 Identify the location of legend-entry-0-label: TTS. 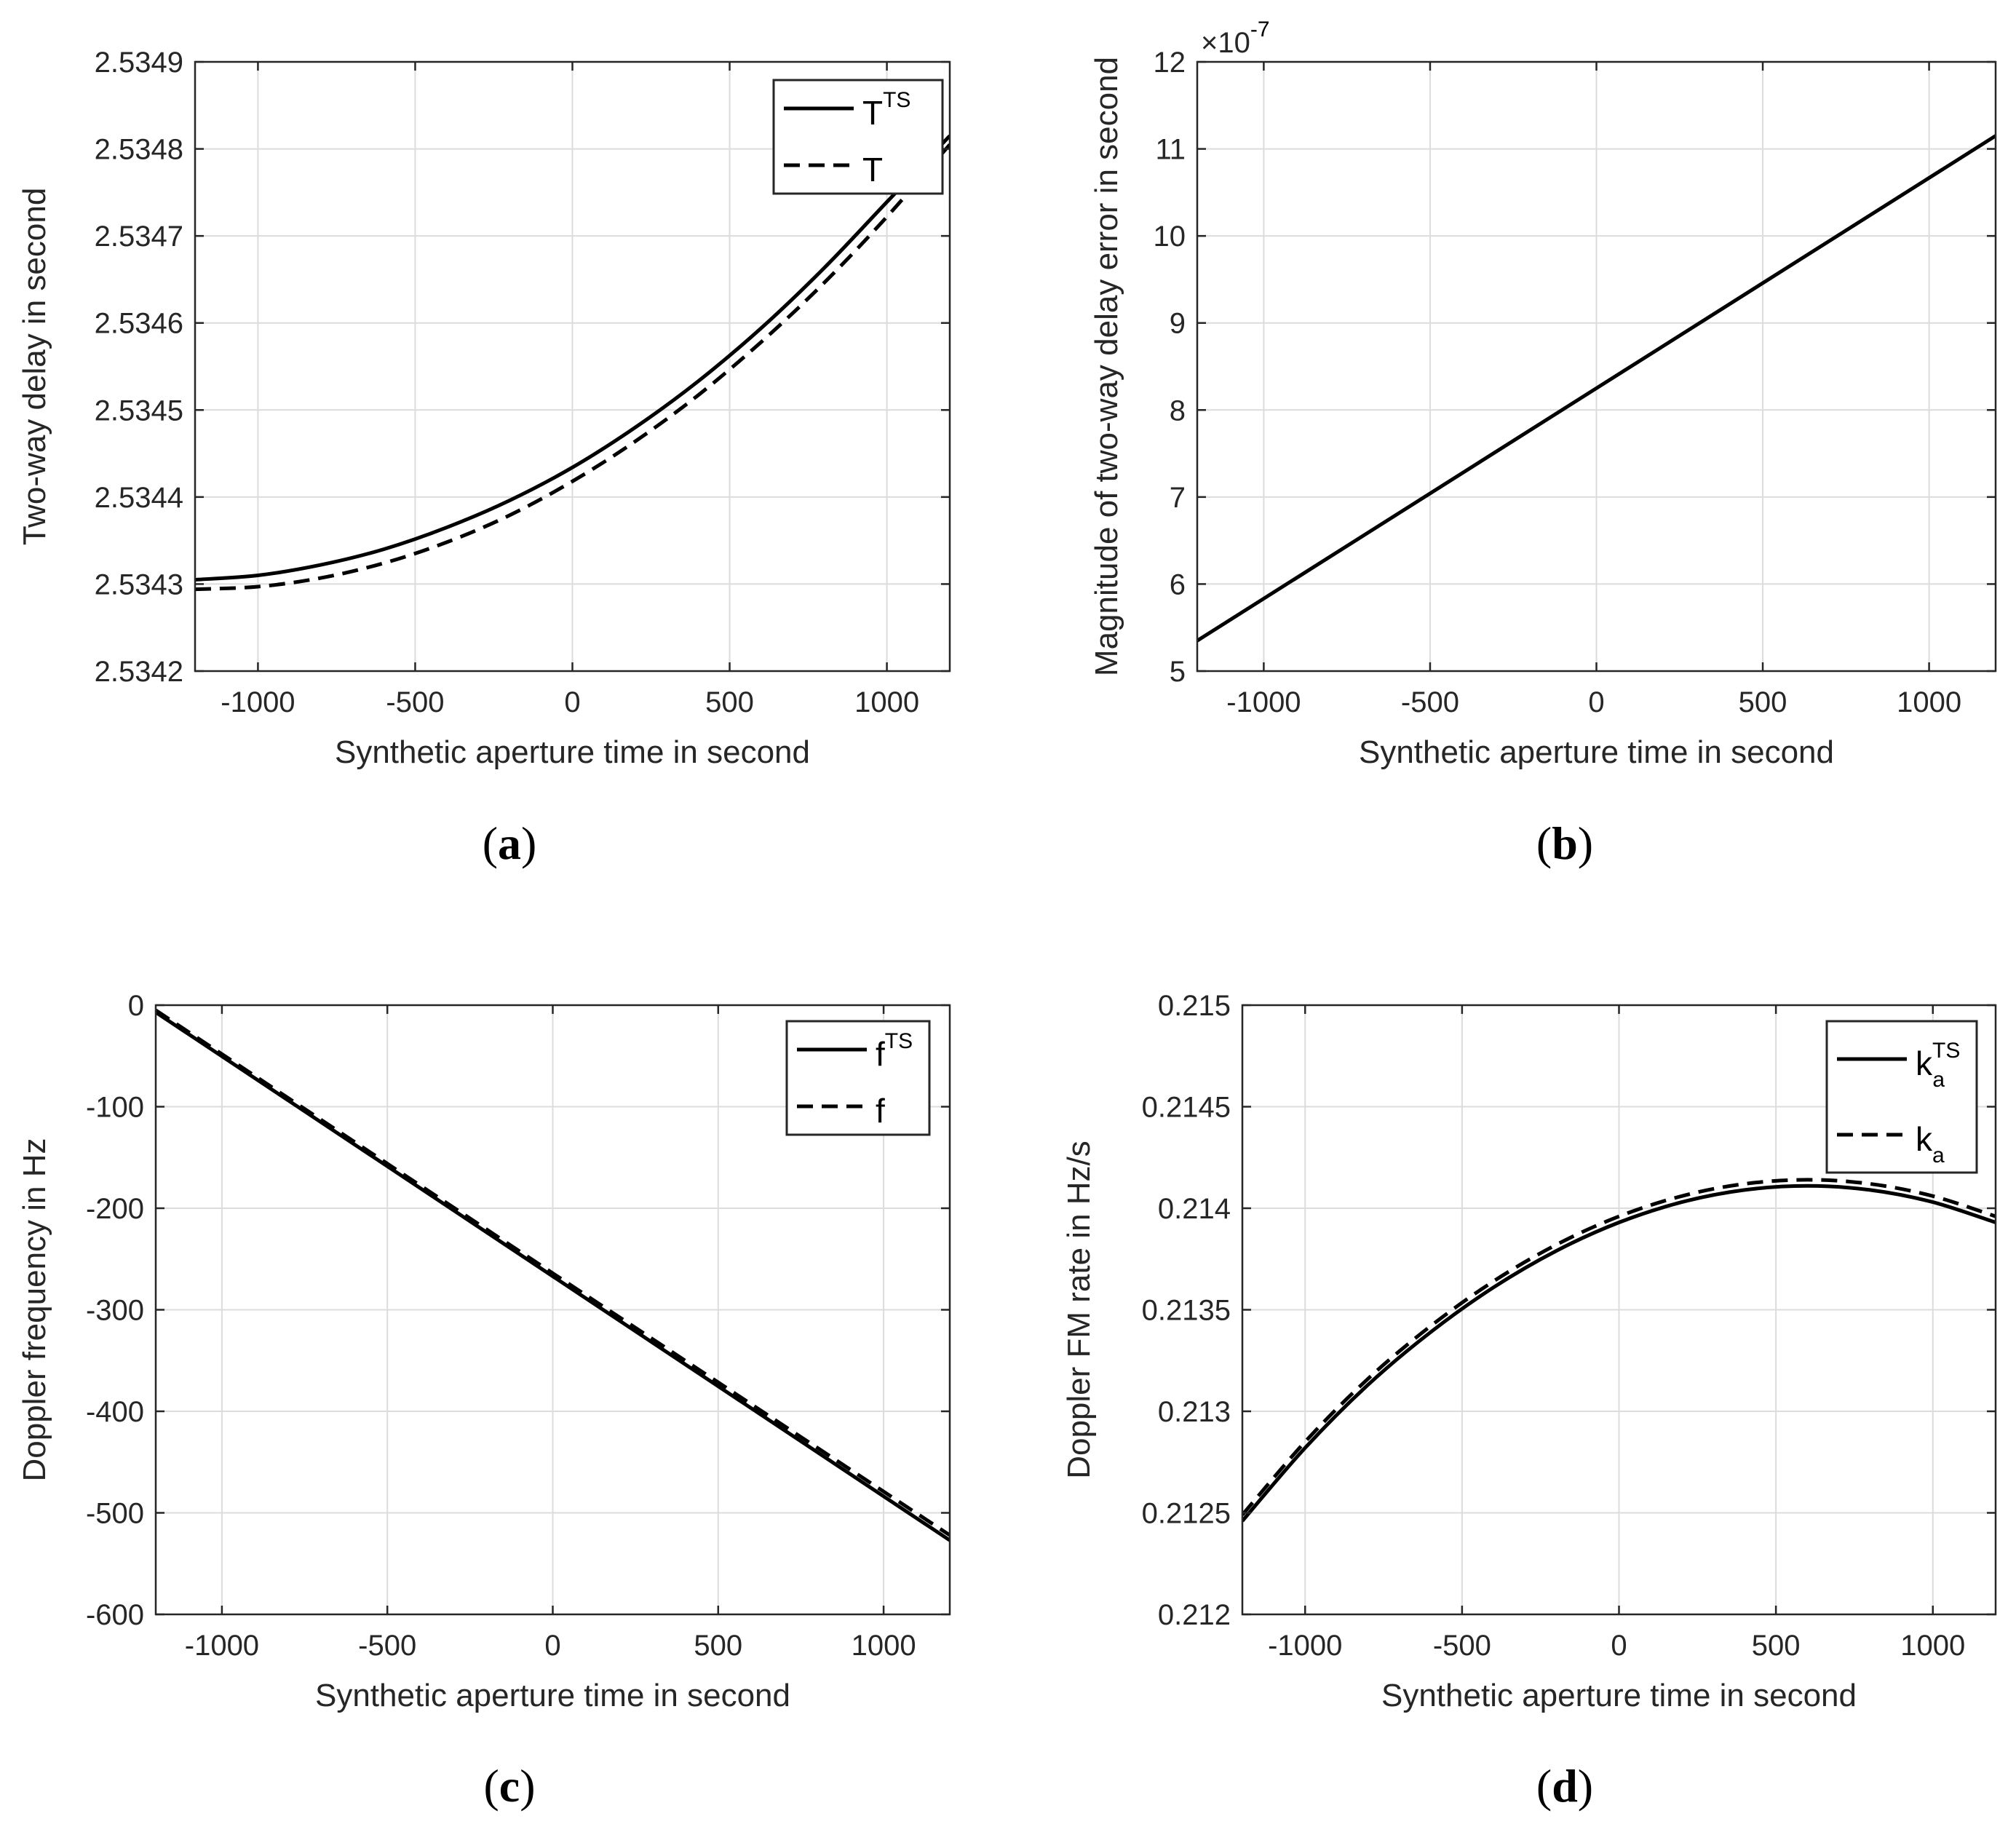
(886, 110).